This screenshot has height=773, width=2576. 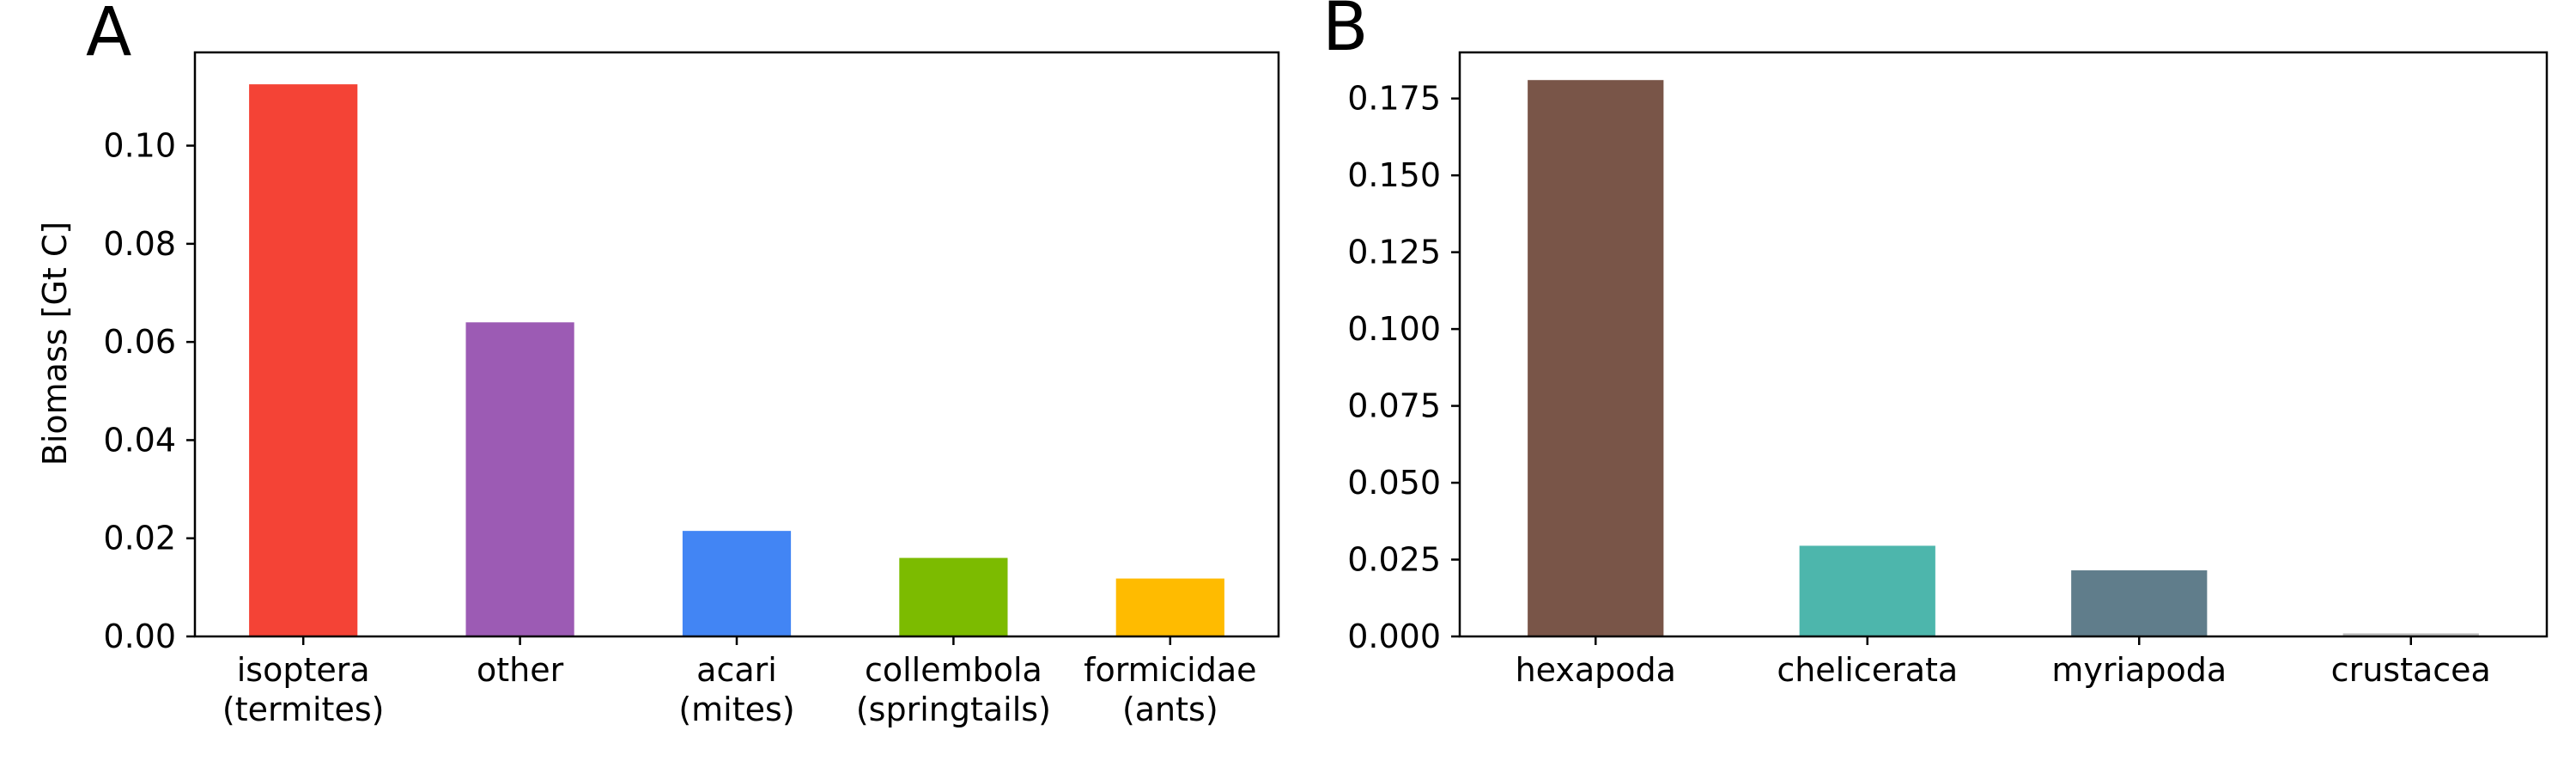 What do you see at coordinates (737, 670) in the screenshot?
I see `panel-a-x-tick-label: acari` at bounding box center [737, 670].